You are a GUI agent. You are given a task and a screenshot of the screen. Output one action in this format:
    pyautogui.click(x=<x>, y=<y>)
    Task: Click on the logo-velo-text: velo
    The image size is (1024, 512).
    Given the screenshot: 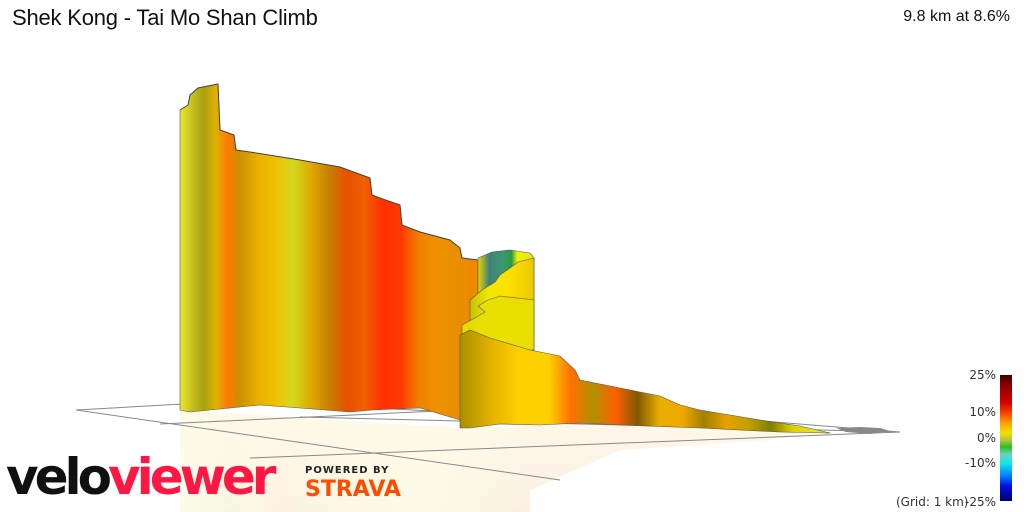 What is the action you would take?
    pyautogui.click(x=59, y=477)
    